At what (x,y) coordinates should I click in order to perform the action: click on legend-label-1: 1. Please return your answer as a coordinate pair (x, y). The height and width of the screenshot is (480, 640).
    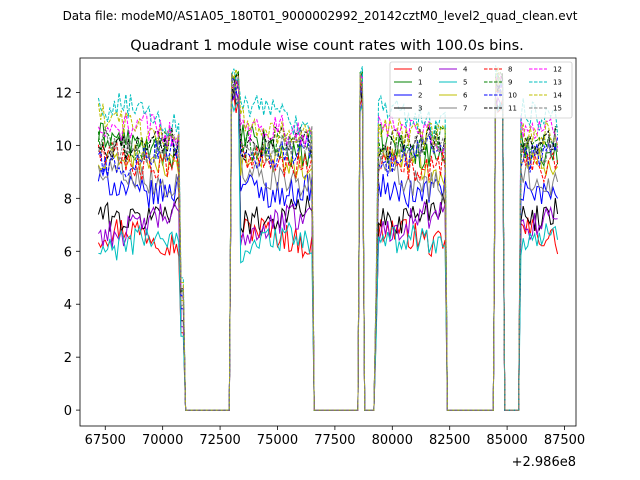
    Looking at the image, I should click on (420, 83).